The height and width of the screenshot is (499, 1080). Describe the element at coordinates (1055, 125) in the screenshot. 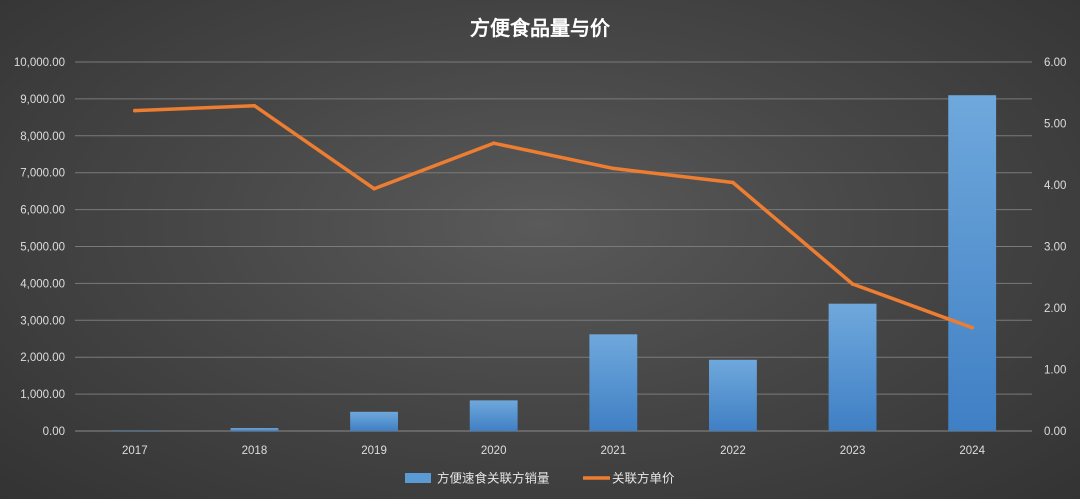

I see `y-right-tick-label: 5.00` at that location.